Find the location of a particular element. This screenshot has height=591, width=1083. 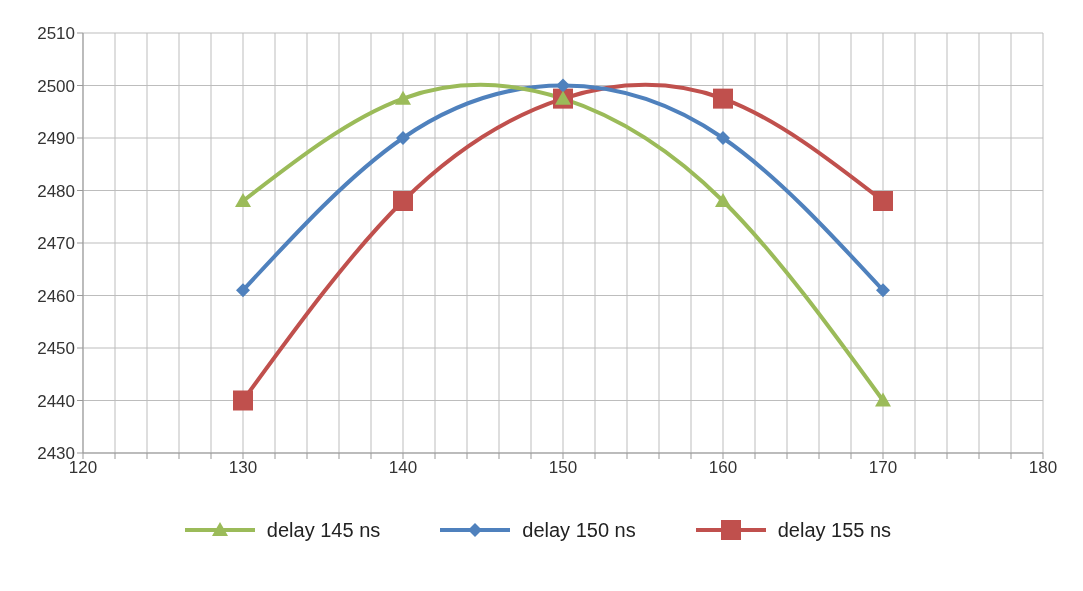

x-tick-label: 130 is located at coordinates (243, 468).